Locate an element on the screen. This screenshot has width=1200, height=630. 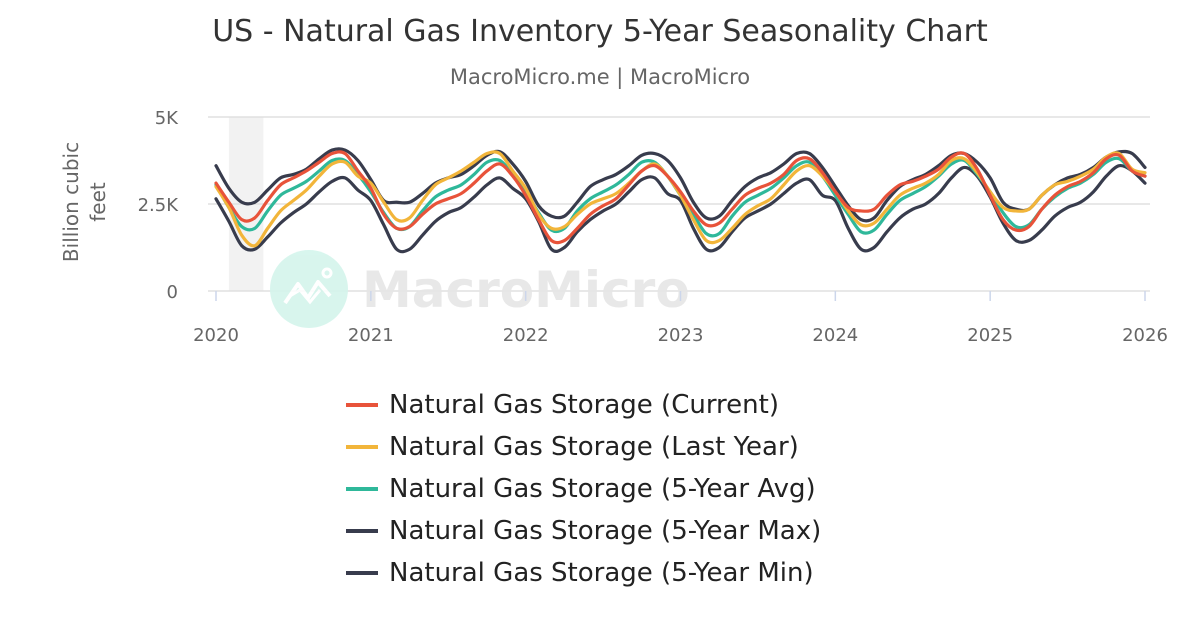
legend-item: Natural Gas Storage (Current) is located at coordinates (583, 405).